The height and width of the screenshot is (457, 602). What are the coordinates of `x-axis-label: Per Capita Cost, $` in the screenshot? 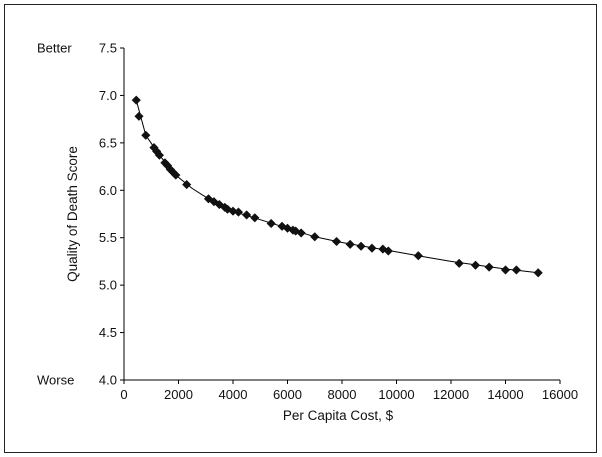 It's located at (338, 415).